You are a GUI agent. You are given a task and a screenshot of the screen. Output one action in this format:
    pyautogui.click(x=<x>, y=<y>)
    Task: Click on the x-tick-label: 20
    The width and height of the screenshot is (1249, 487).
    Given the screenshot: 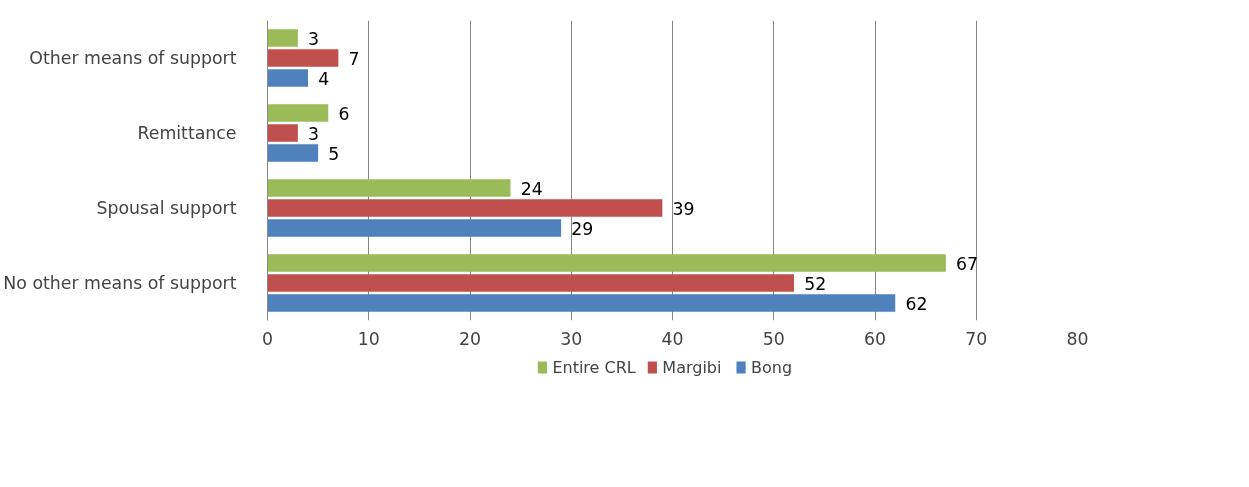 What is the action you would take?
    pyautogui.click(x=470, y=338)
    